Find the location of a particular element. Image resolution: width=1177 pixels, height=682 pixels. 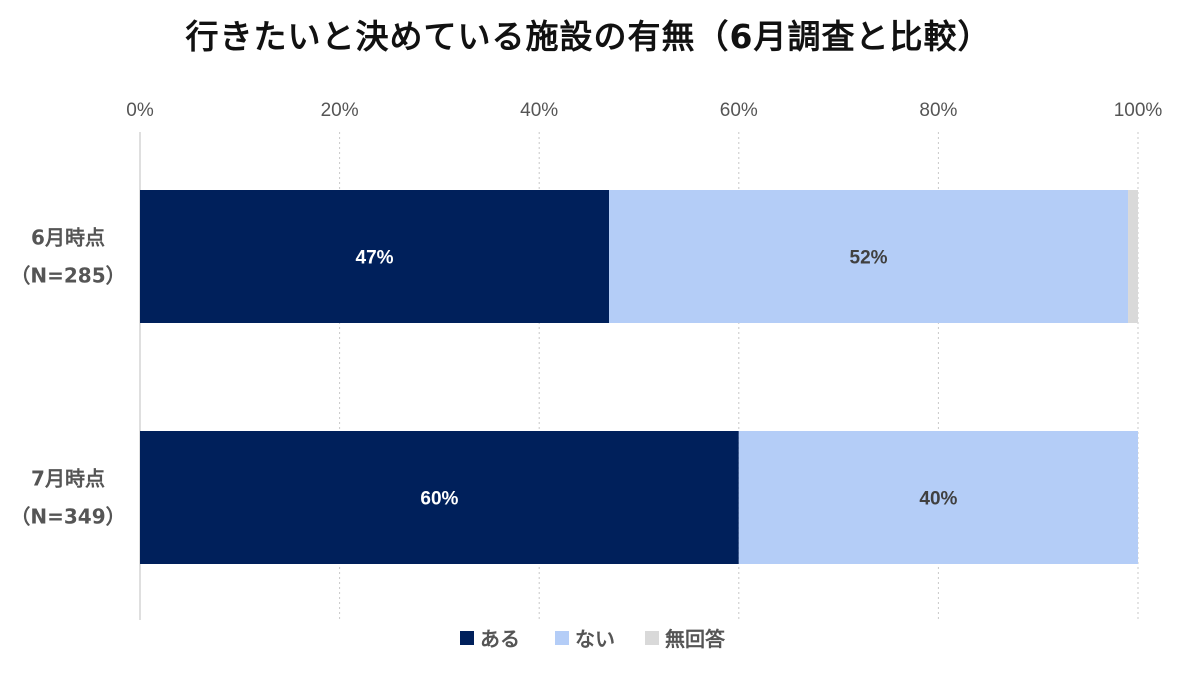

x-tick-label-0: 0% is located at coordinates (140, 110).